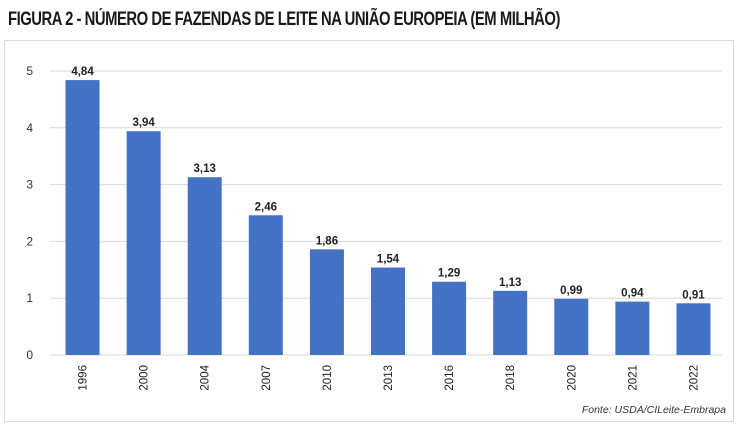 The height and width of the screenshot is (425, 738). What do you see at coordinates (653, 410) in the screenshot?
I see `source-note: Fonte: USDA/CILeite-Embrapa` at bounding box center [653, 410].